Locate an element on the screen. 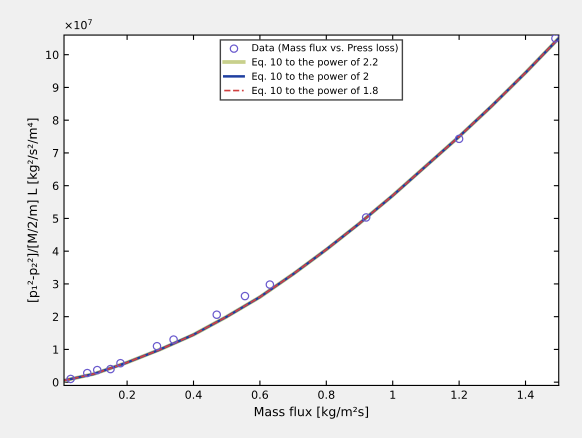  x-tick-label: 0.4 is located at coordinates (193, 394).